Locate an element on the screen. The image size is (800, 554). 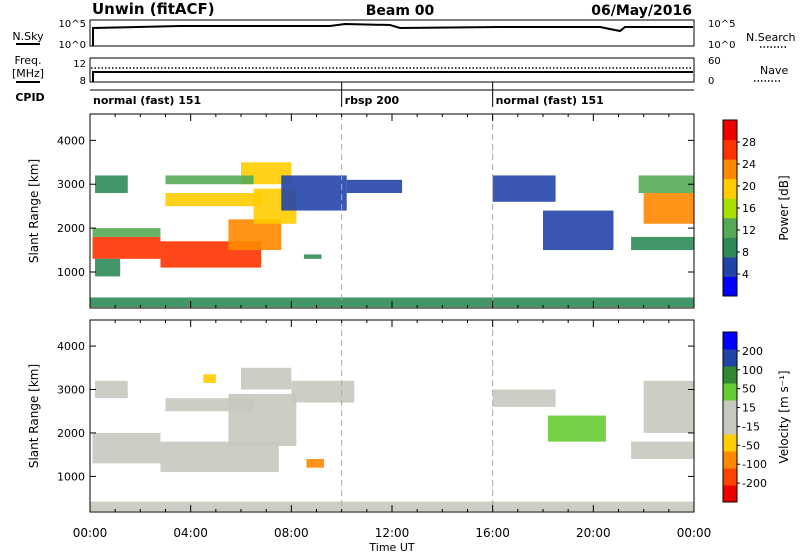
nave-tick-bottom: 0 is located at coordinates (711, 81).